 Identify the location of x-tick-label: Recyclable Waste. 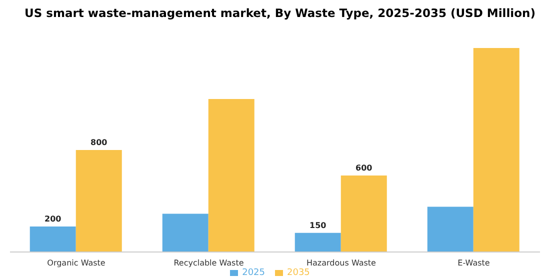
(209, 263).